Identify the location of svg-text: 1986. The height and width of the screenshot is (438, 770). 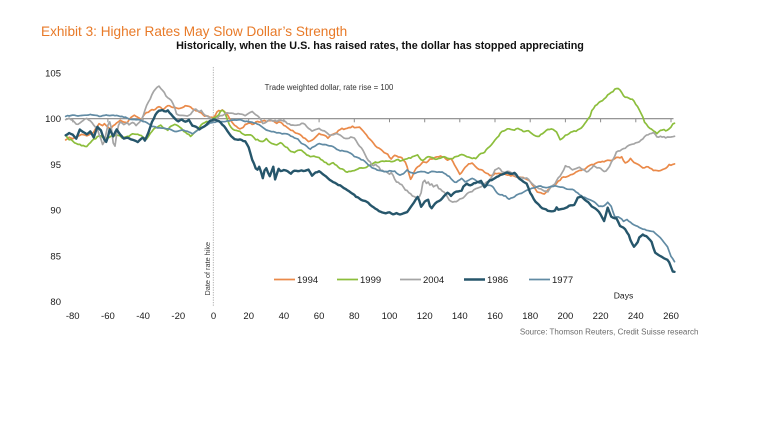
(497, 280).